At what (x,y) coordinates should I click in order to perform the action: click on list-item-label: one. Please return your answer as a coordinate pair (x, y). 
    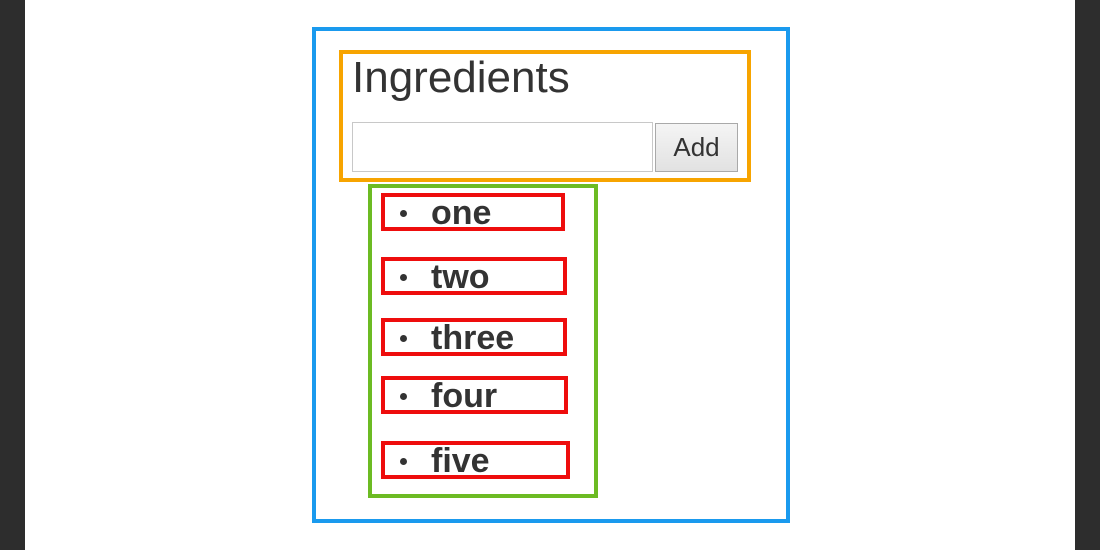
    Looking at the image, I should click on (461, 213).